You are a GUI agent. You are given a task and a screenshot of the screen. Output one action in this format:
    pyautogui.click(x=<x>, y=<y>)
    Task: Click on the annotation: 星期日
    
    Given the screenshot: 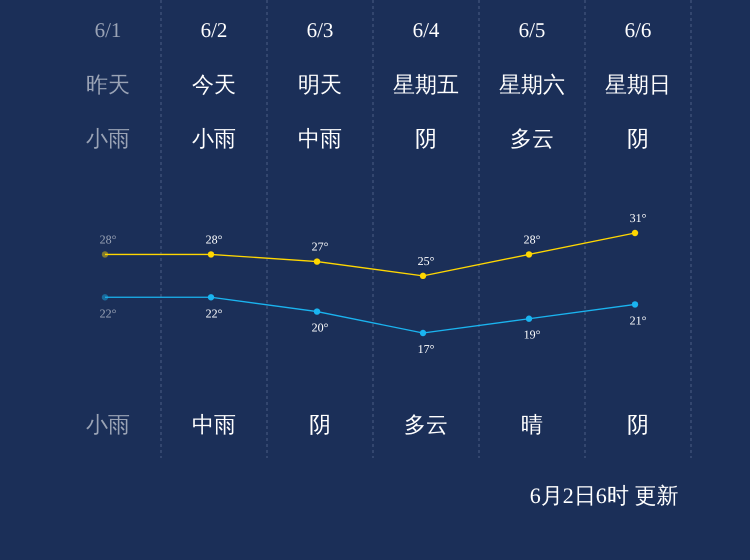 What is the action you would take?
    pyautogui.click(x=638, y=84)
    